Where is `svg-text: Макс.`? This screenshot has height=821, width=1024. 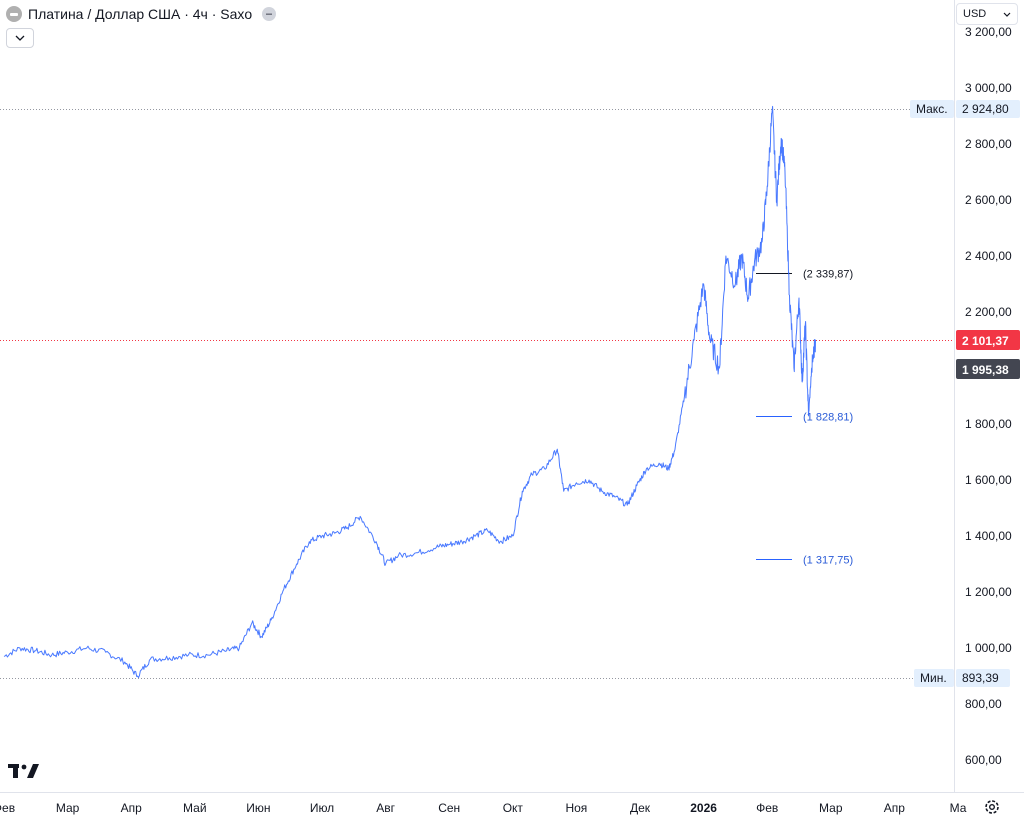
svg-text: Макс. is located at coordinates (932, 109).